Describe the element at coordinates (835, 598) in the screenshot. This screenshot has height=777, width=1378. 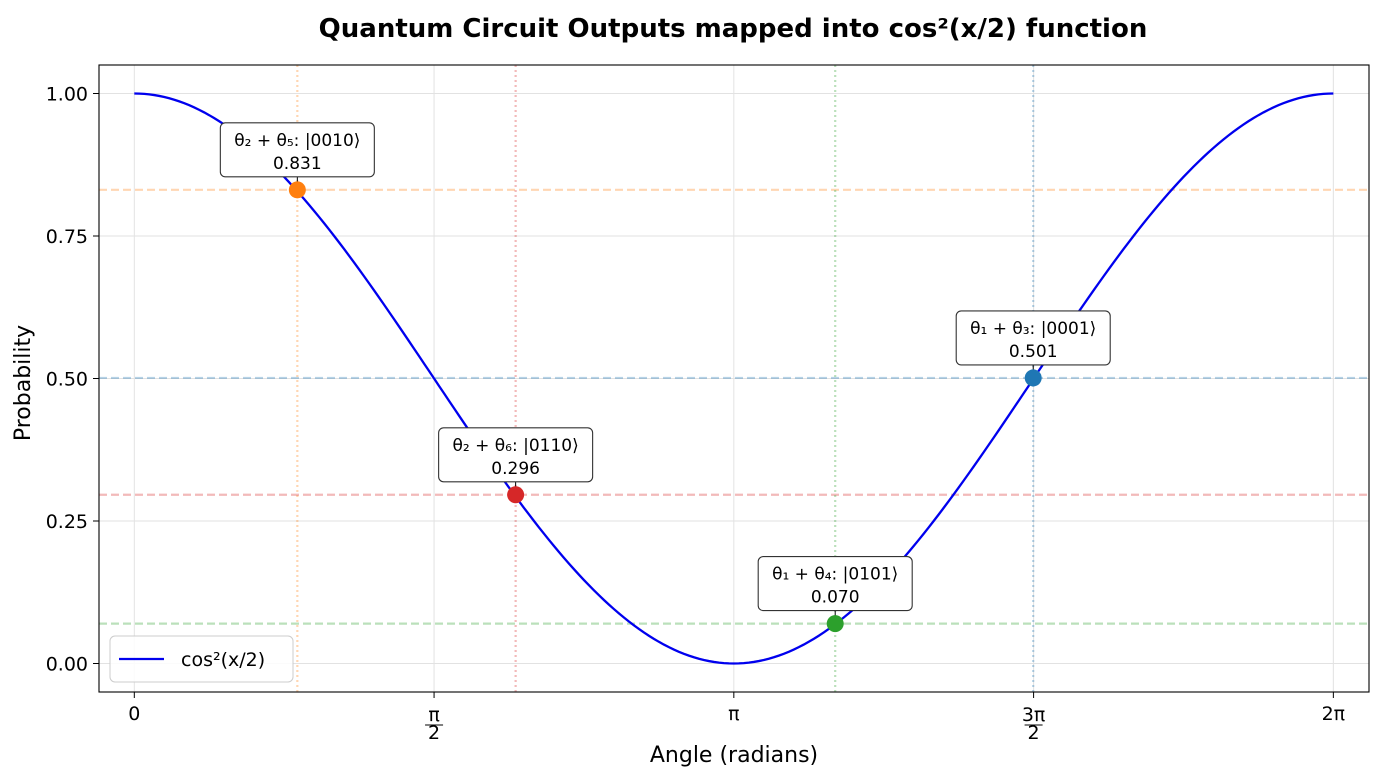
I see `annotation-value: 0.070` at that location.